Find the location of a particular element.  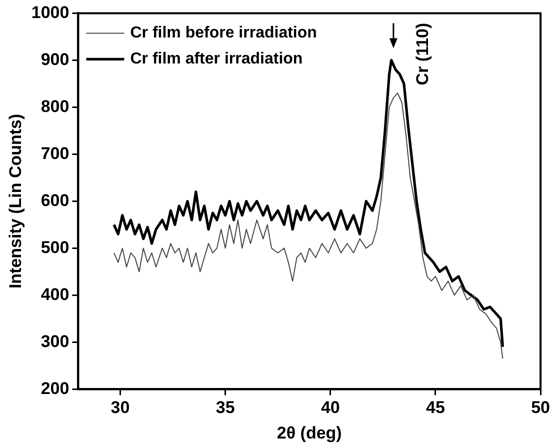

y-tick-label: 500 is located at coordinates (55, 247).